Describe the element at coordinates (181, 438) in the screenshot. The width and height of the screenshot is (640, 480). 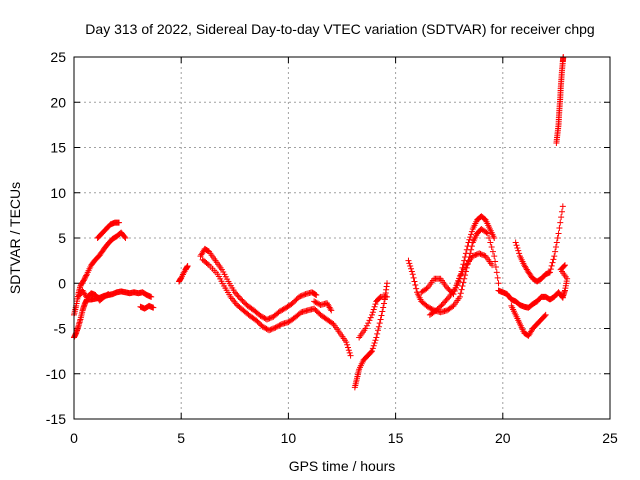
I see `x-tick-label: 5` at that location.